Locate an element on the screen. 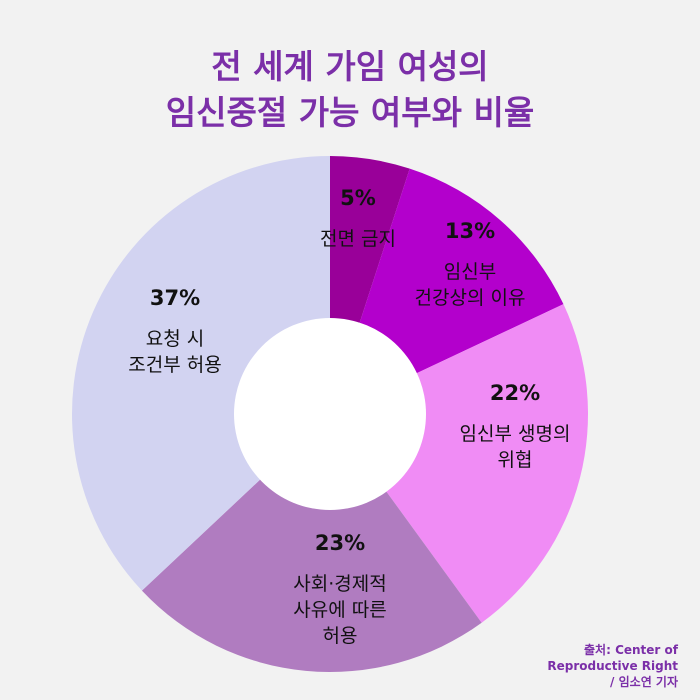 The image size is (700, 700). chart-title-line-2: 임신중절 가능 여부와 비율 is located at coordinates (350, 112).